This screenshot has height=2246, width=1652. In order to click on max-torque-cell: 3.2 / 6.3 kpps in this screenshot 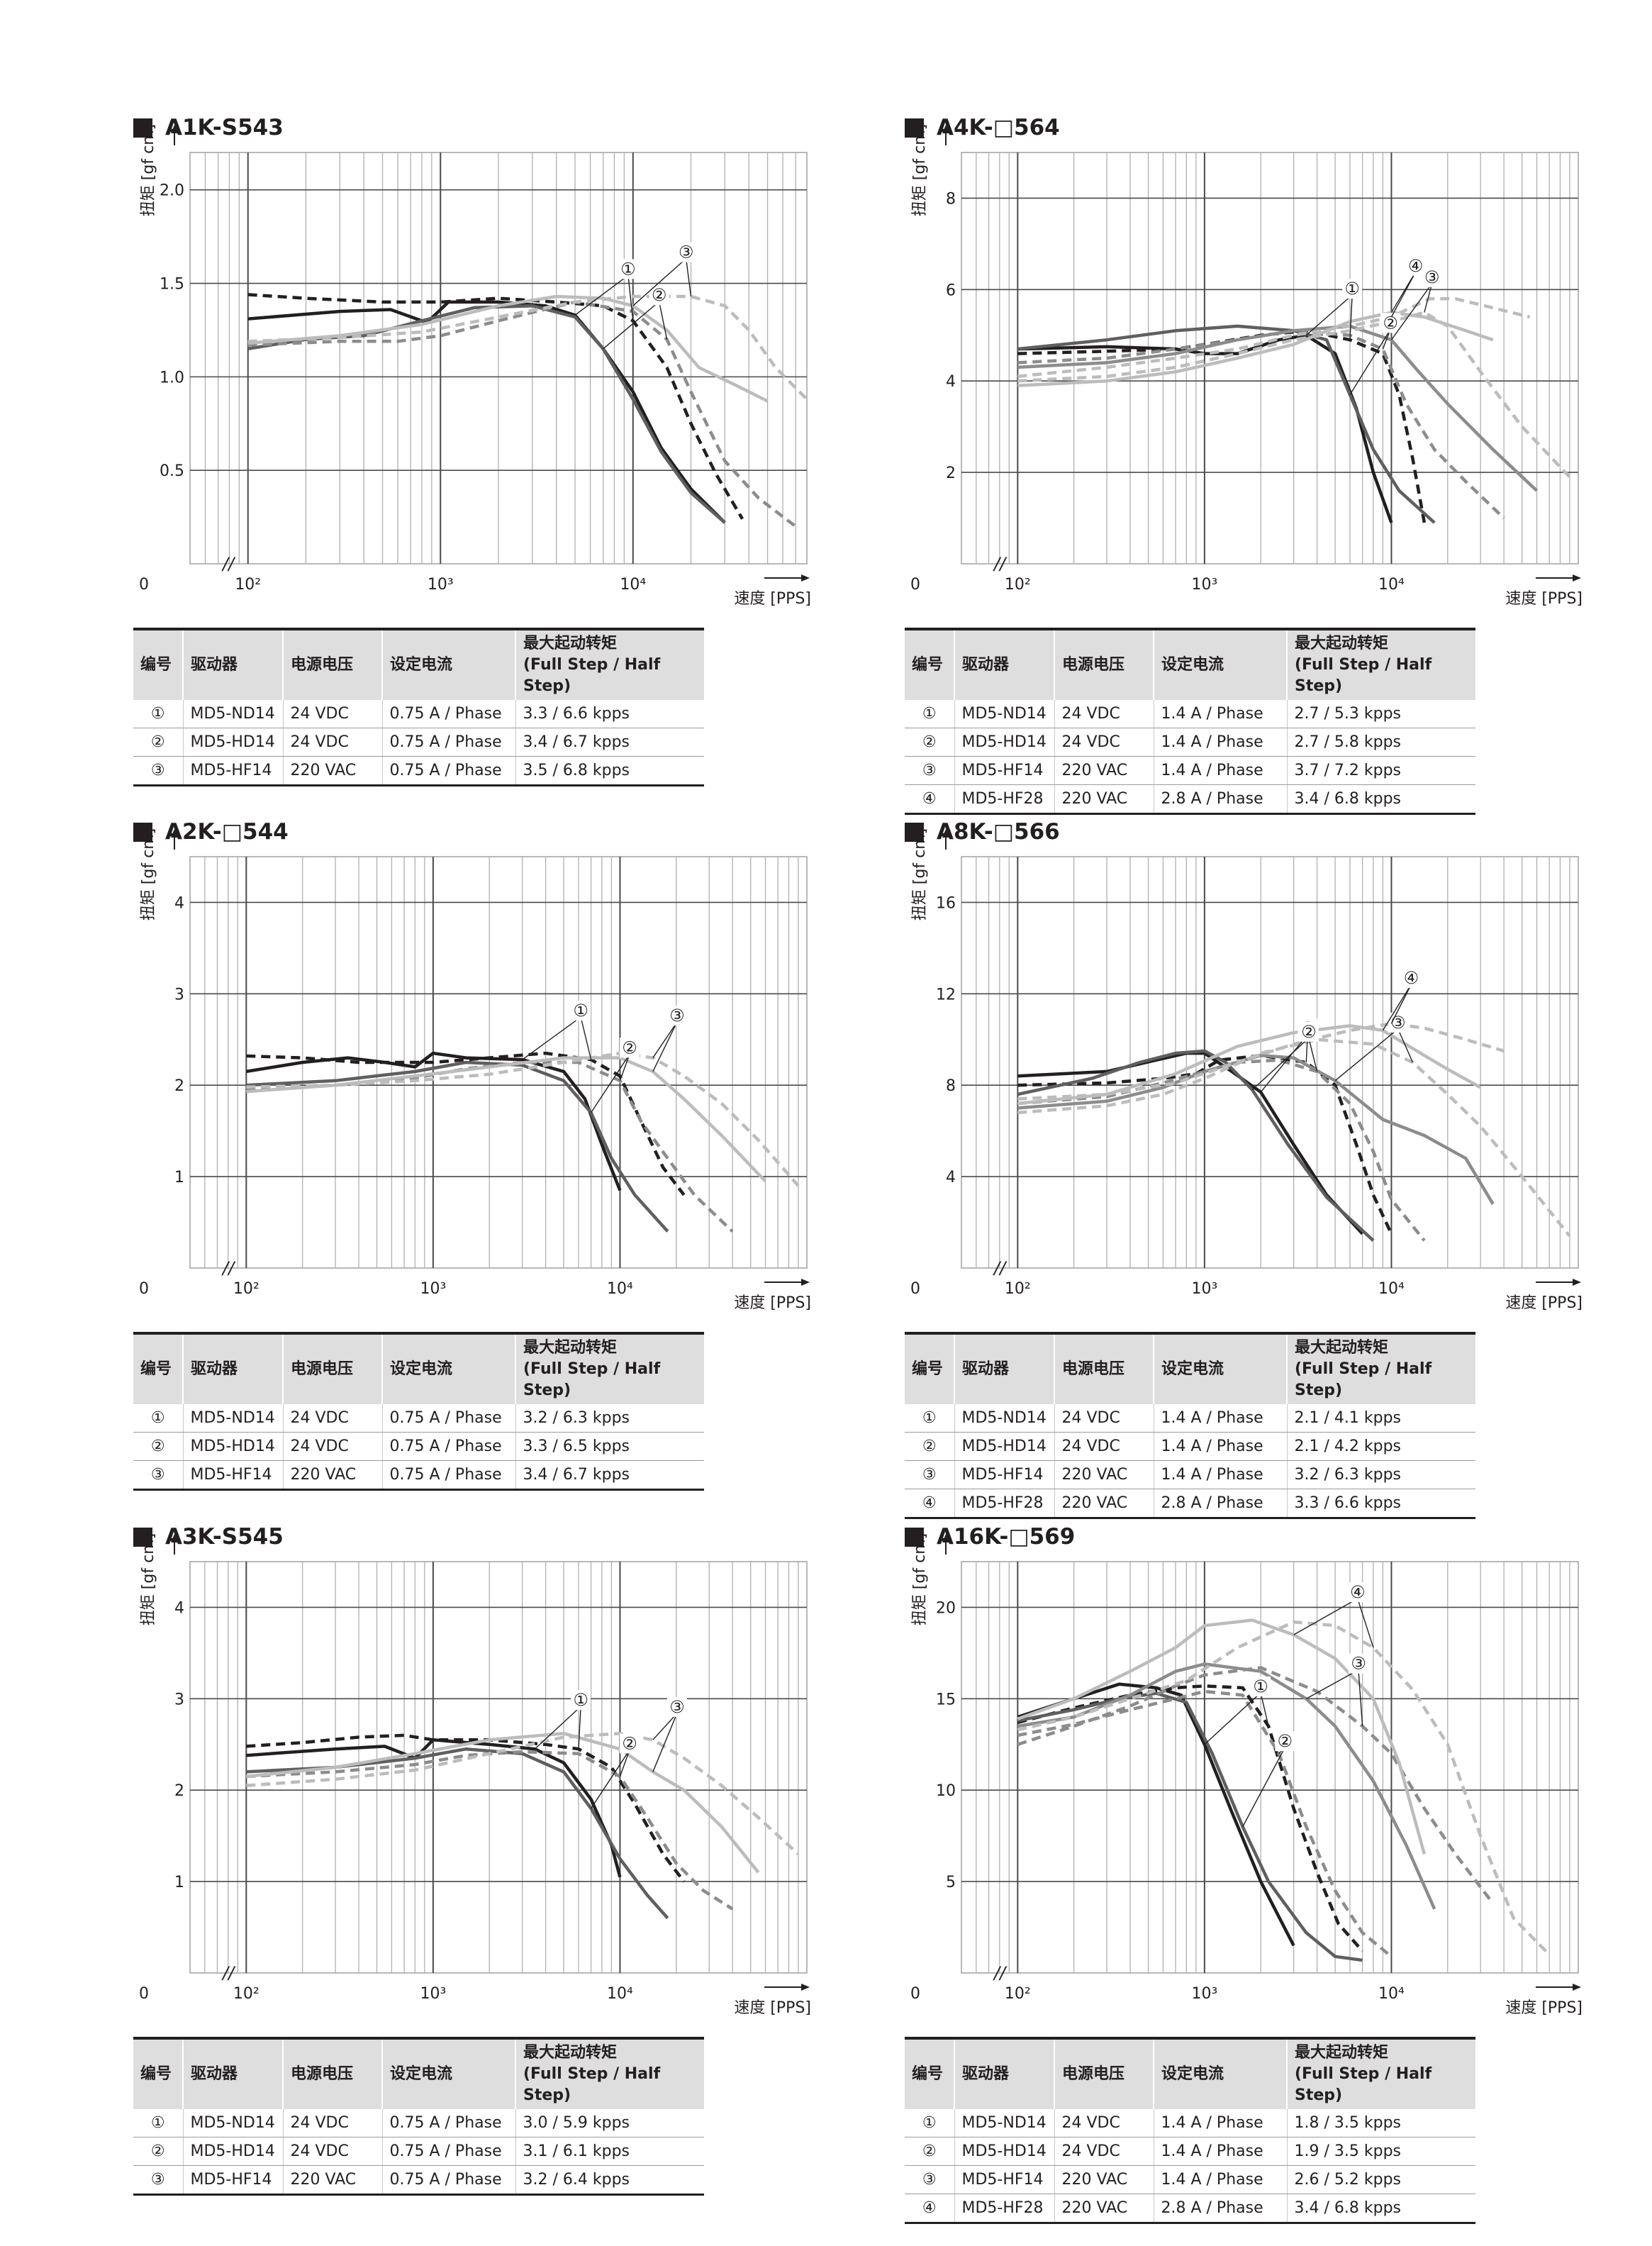, I will do `click(1381, 1474)`.